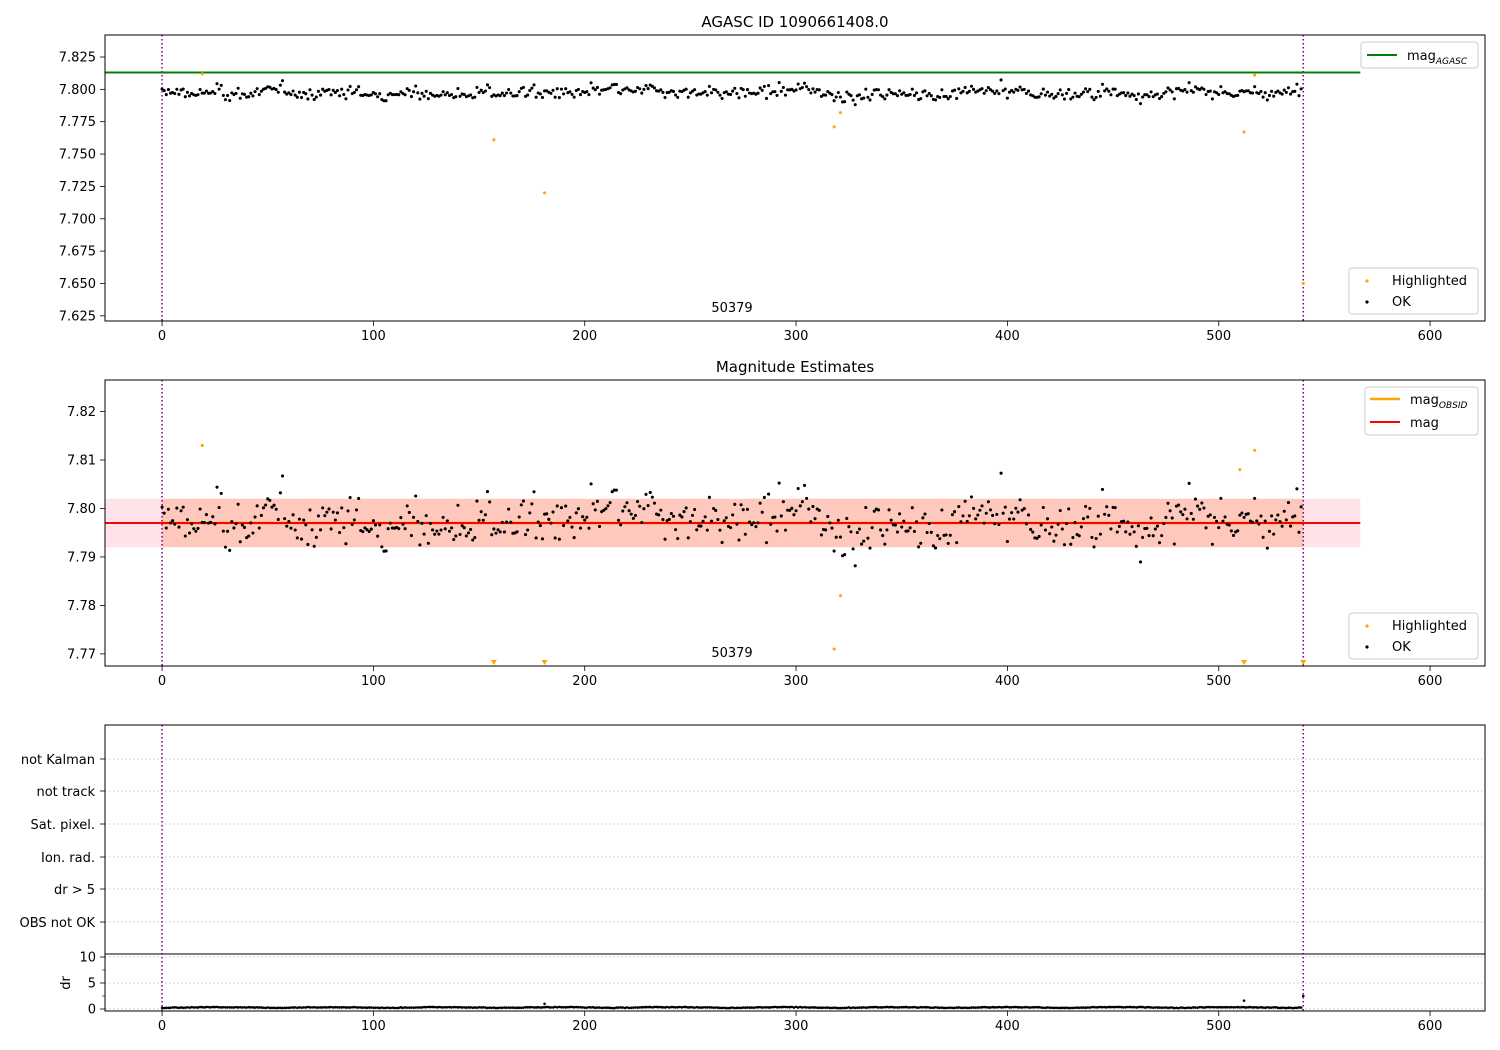 The width and height of the screenshot is (1500, 1050). What do you see at coordinates (1419, 55) in the screenshot?
I see `legend-box` at bounding box center [1419, 55].